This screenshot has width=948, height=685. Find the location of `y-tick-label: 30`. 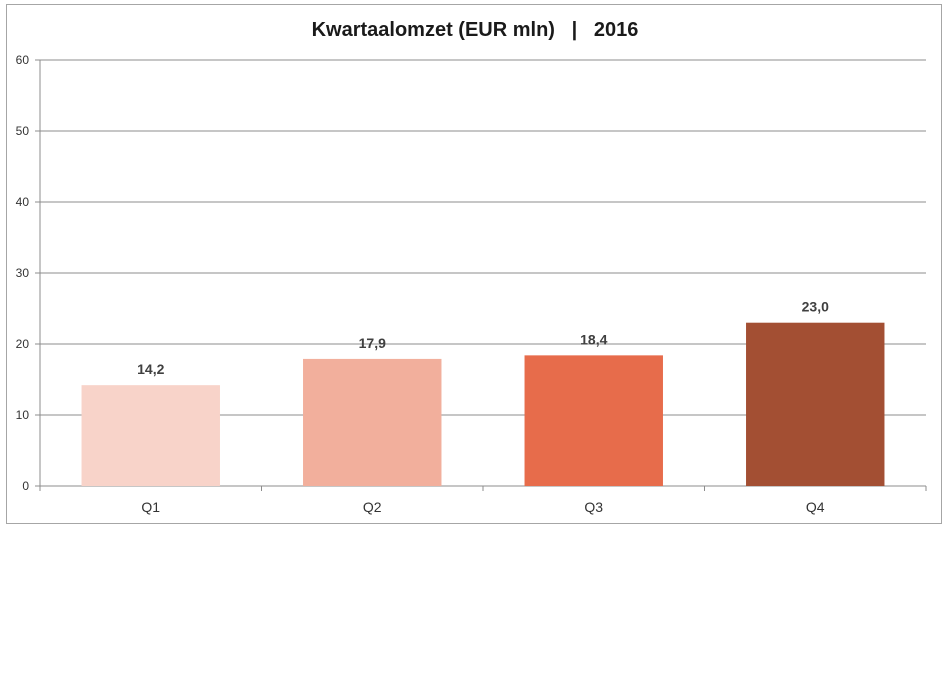

y-tick-label: 30 is located at coordinates (23, 273).